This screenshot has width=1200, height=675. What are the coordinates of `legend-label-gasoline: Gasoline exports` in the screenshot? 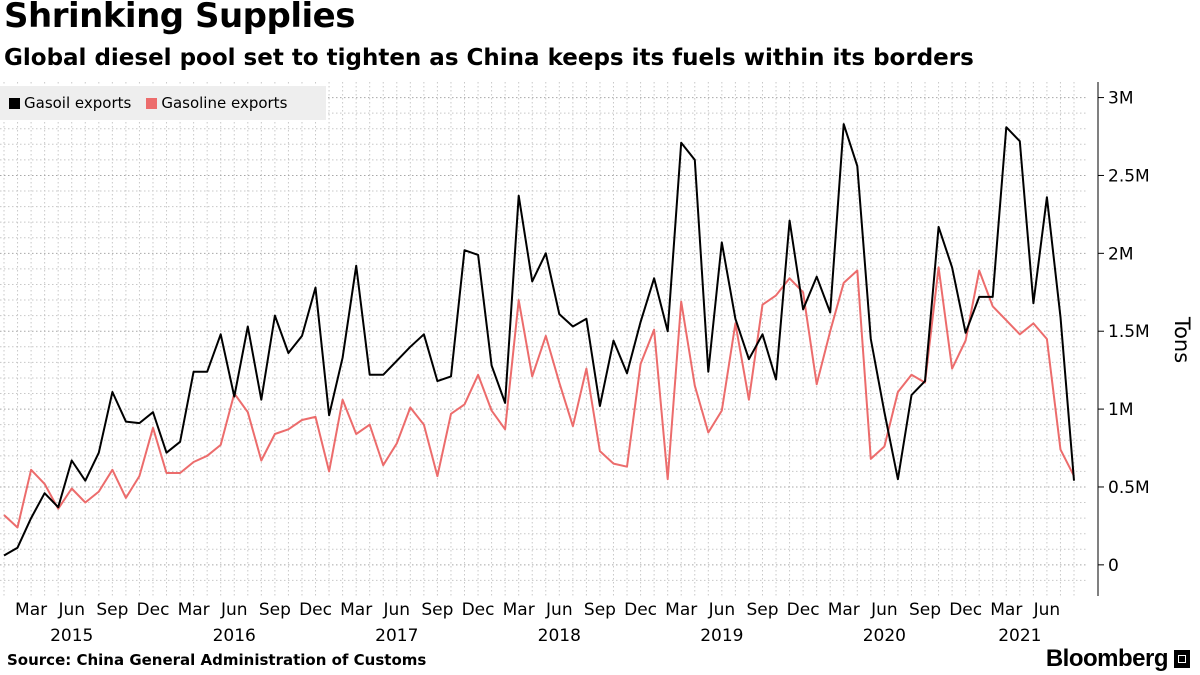 It's located at (224, 103).